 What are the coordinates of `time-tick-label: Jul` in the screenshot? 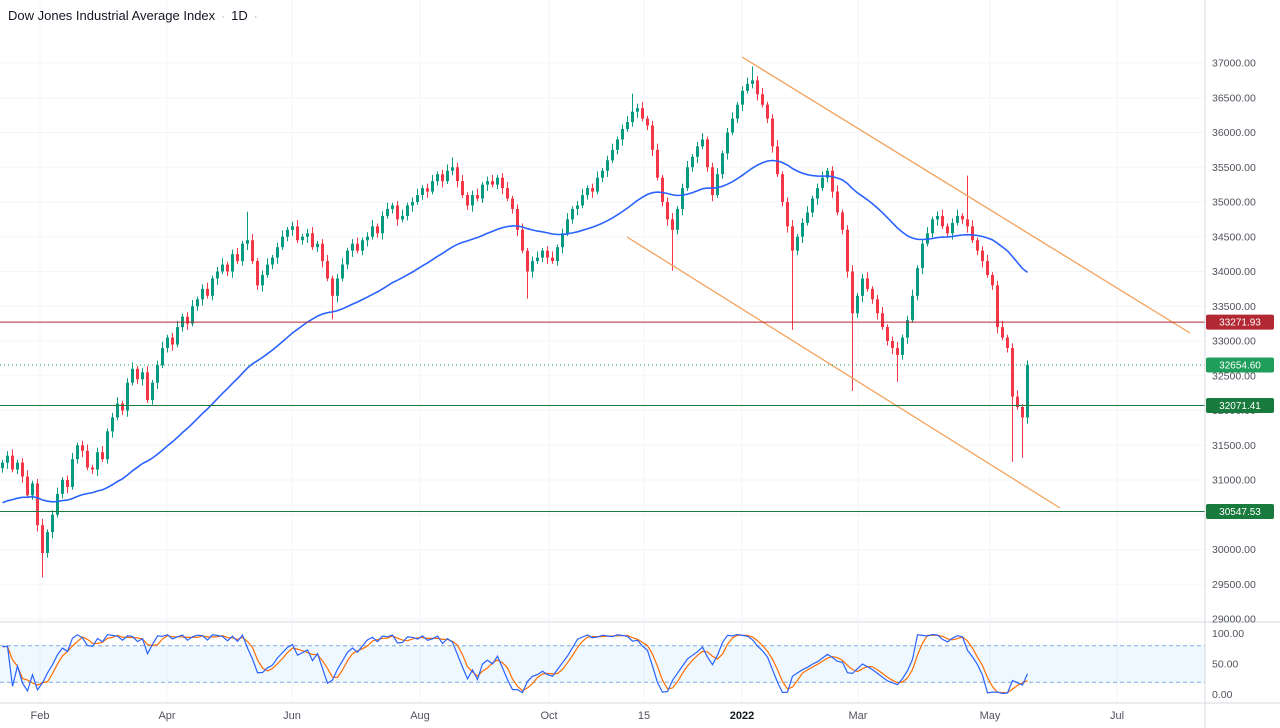 It's located at (1117, 716).